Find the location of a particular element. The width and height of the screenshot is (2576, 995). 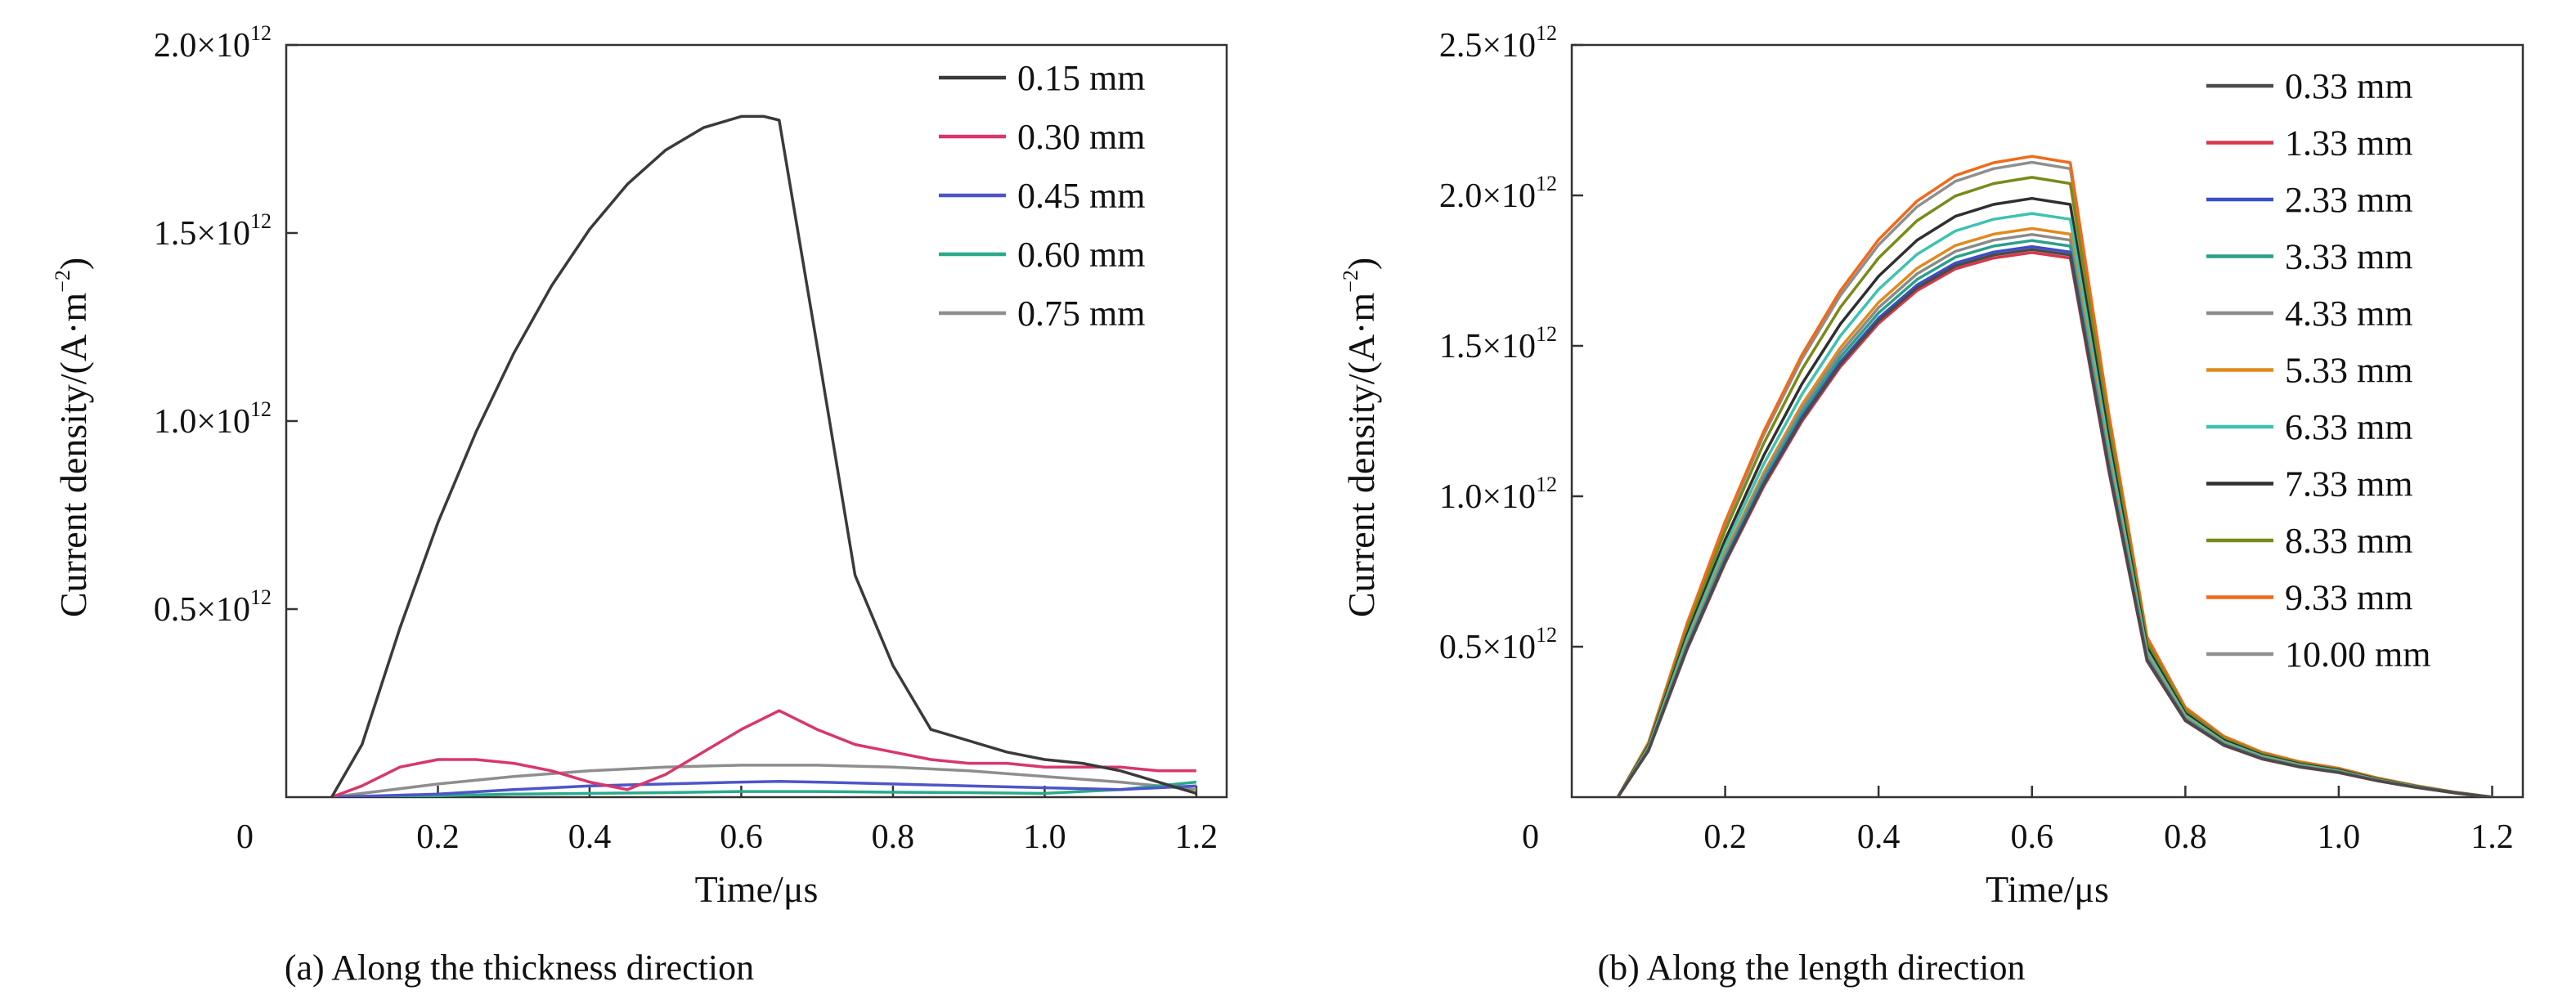

caption-b: (b) Along the length direction is located at coordinates (1812, 968).